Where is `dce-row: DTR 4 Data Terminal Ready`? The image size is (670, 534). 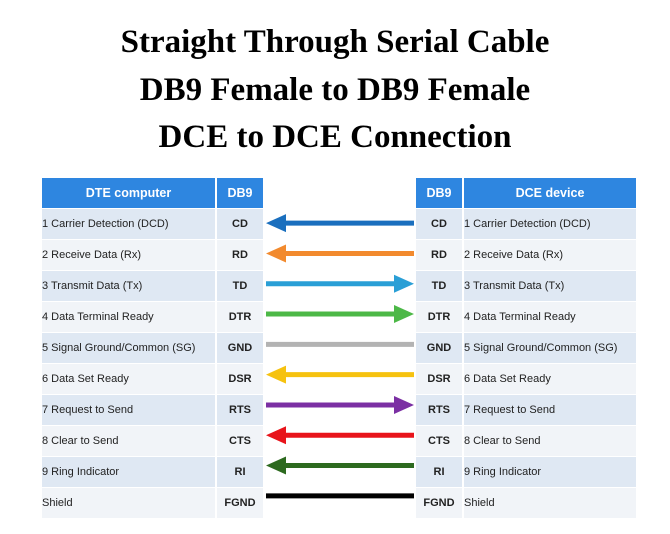
dce-row: DTR 4 Data Terminal Ready is located at coordinates (526, 317).